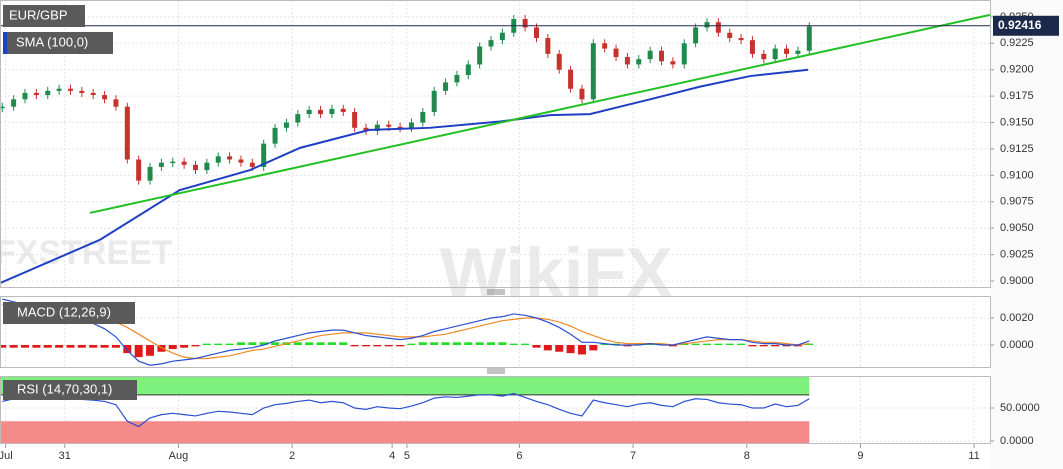  What do you see at coordinates (556, 272) in the screenshot?
I see `watermark: WikiFX` at bounding box center [556, 272].